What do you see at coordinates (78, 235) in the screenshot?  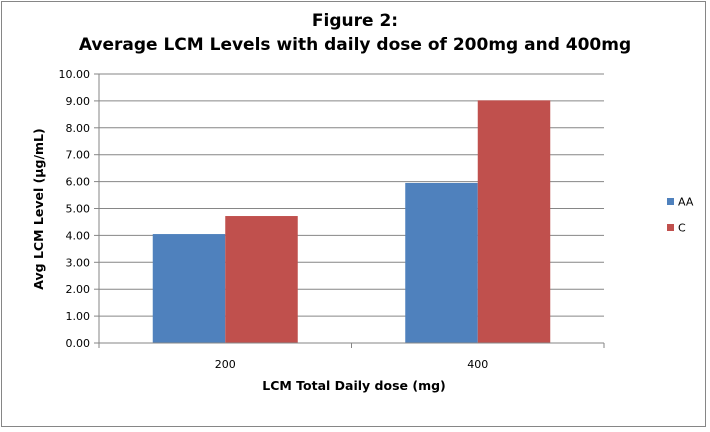 I see `y-tick-label: 4.00` at bounding box center [78, 235].